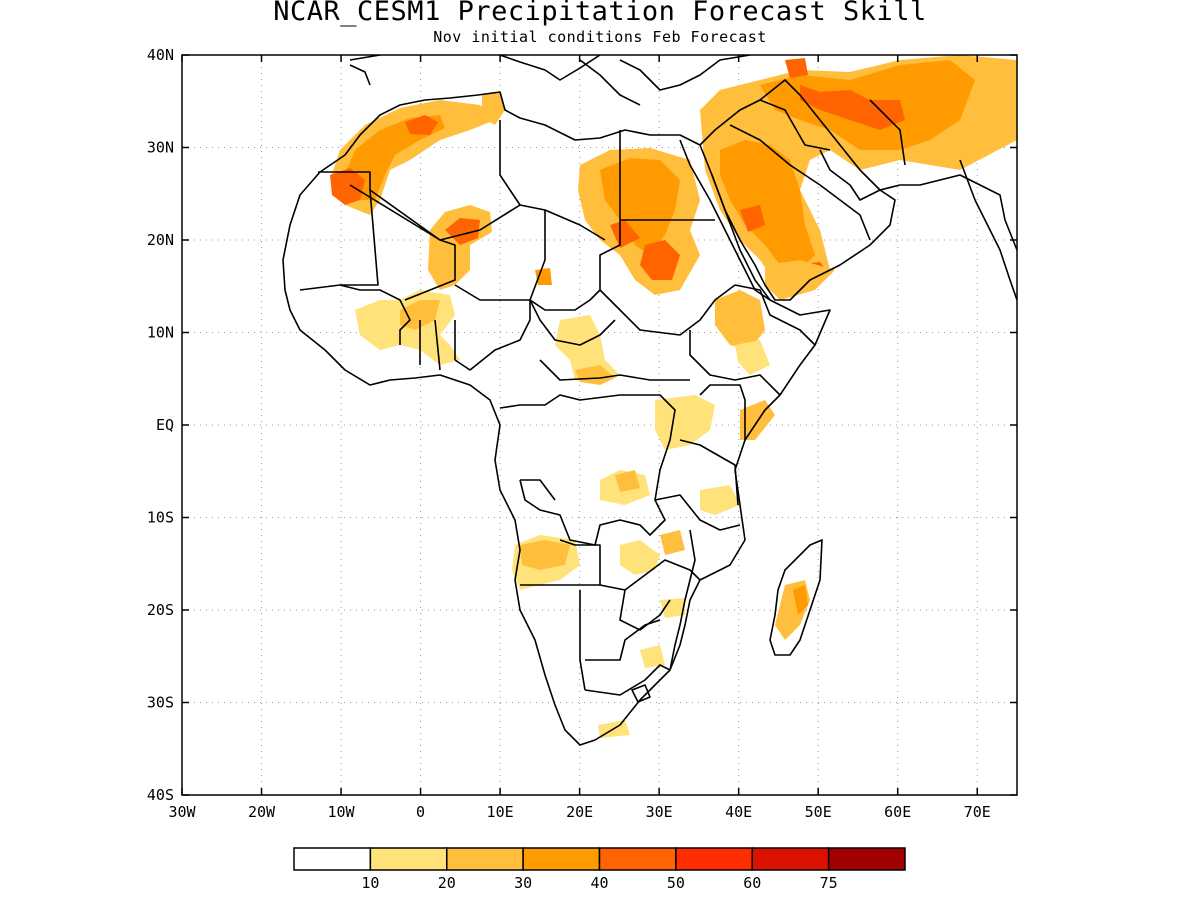 The image size is (1200, 900). Describe the element at coordinates (339, 240) in the screenshot. I see `mauritania-border` at that location.